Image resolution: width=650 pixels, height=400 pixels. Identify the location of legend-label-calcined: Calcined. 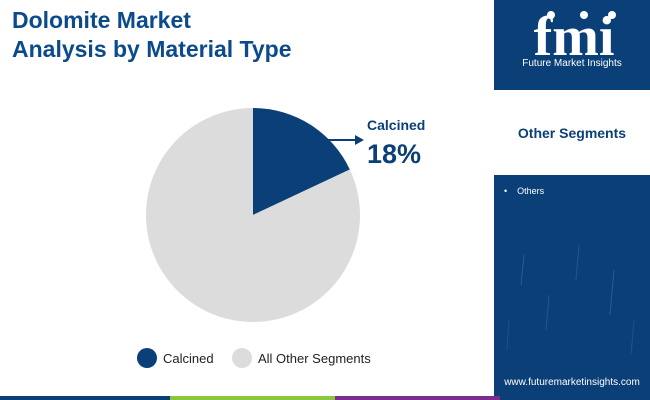
(188, 358).